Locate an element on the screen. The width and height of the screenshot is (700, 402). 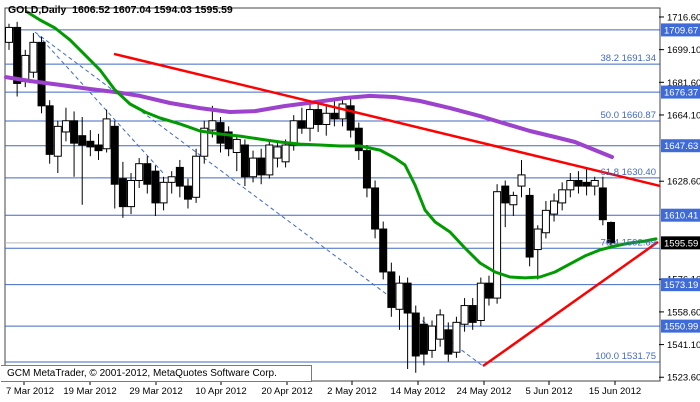
svg-text: 1664.10 is located at coordinates (683, 115).